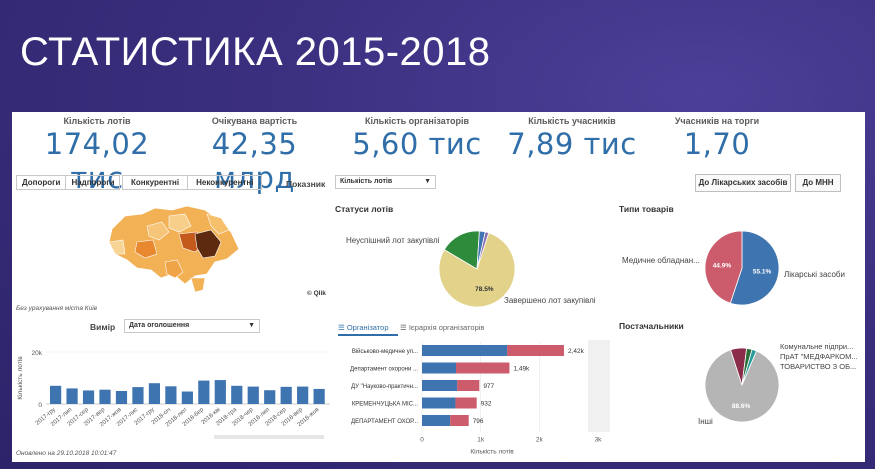  Describe the element at coordinates (192, 182) in the screenshot. I see `competition-filter: Конкурентні Неконкурентні` at that location.